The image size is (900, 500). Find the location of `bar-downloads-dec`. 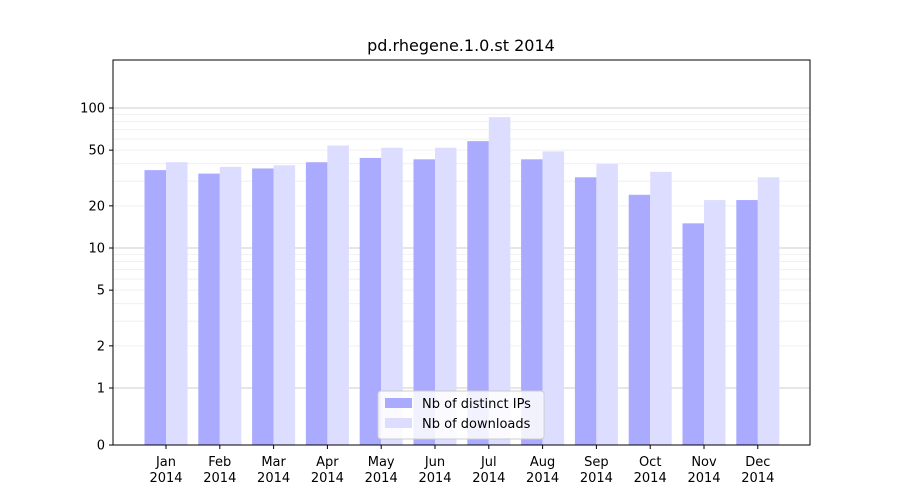

bar-downloads-dec is located at coordinates (768, 311).